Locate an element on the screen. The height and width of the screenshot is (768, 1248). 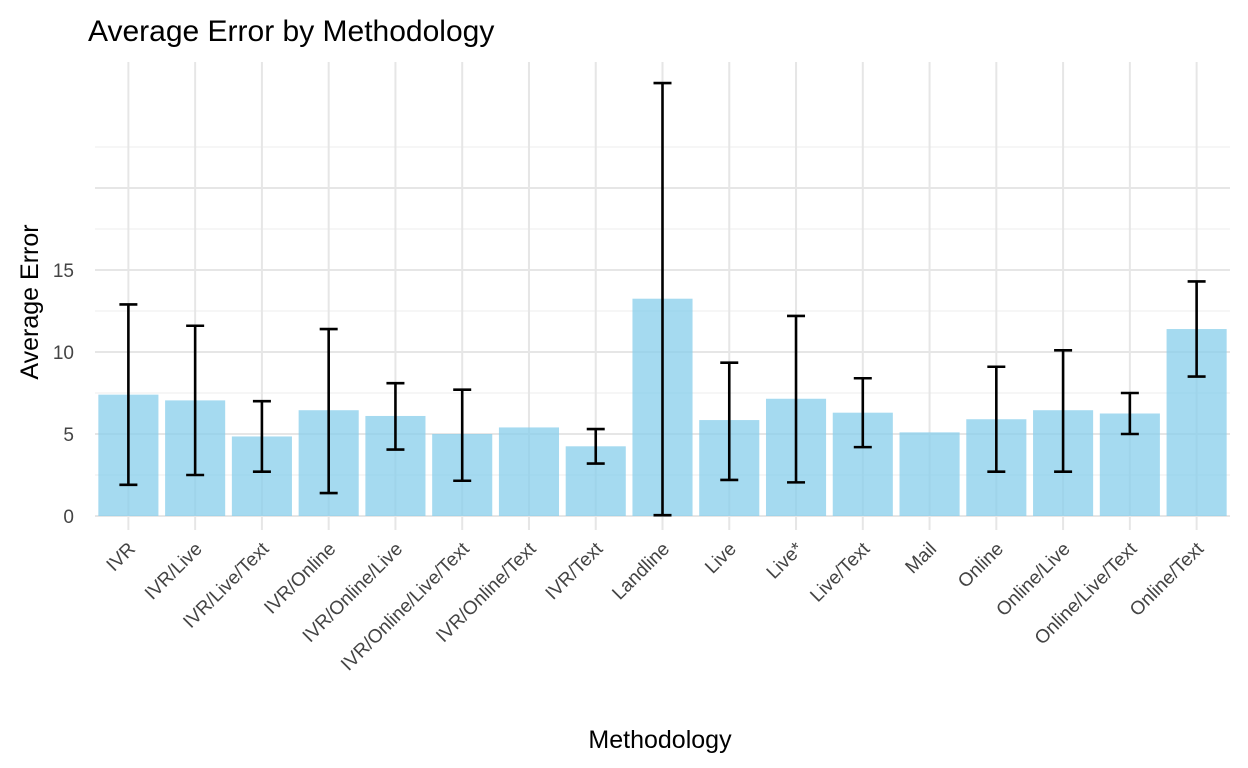
y-tick-label: 15 is located at coordinates (63, 271).